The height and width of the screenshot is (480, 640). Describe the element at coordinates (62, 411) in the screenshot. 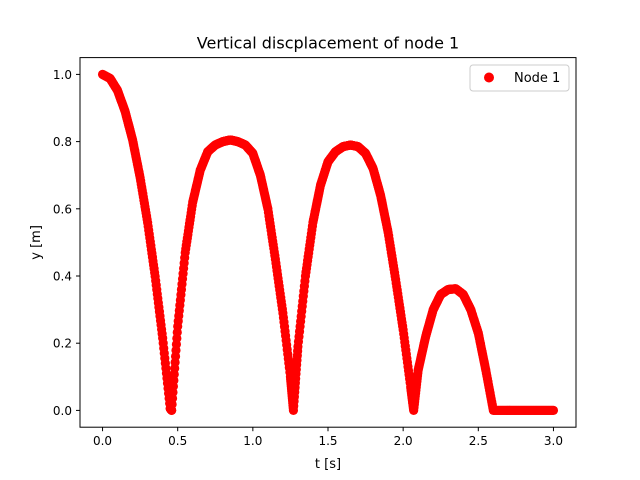

I see `y-tick-label: 0.0` at that location.